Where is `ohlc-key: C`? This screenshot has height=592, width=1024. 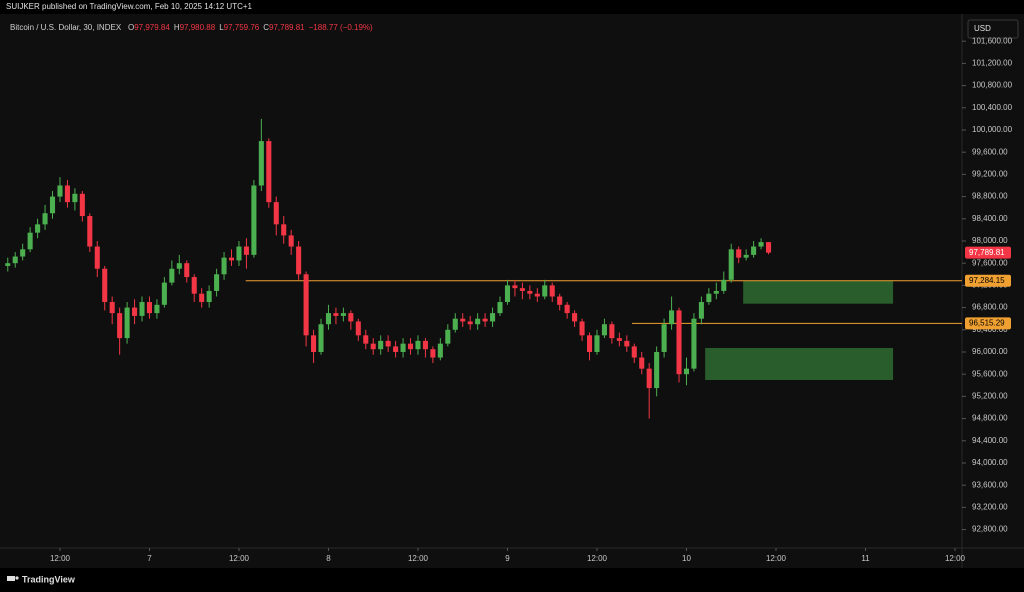 ohlc-key: C is located at coordinates (266, 27).